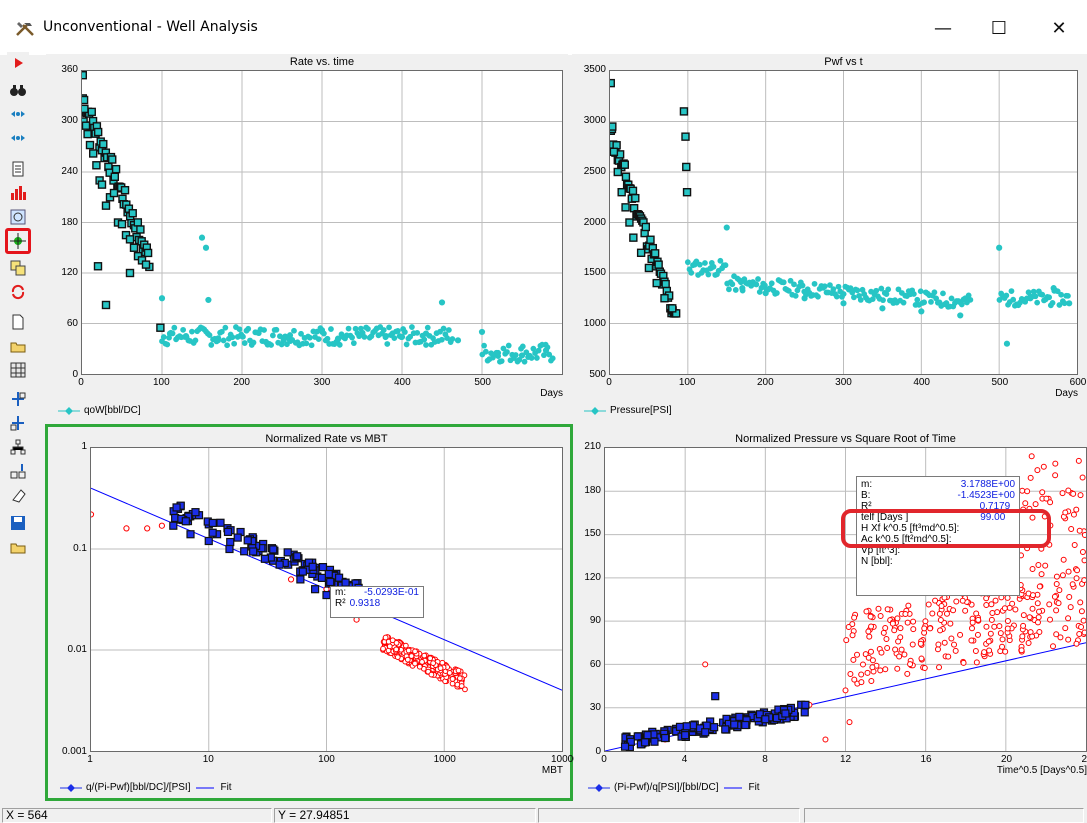 This screenshot has height=823, width=1087. I want to click on y-tick-label: 2000, so click(594, 222).